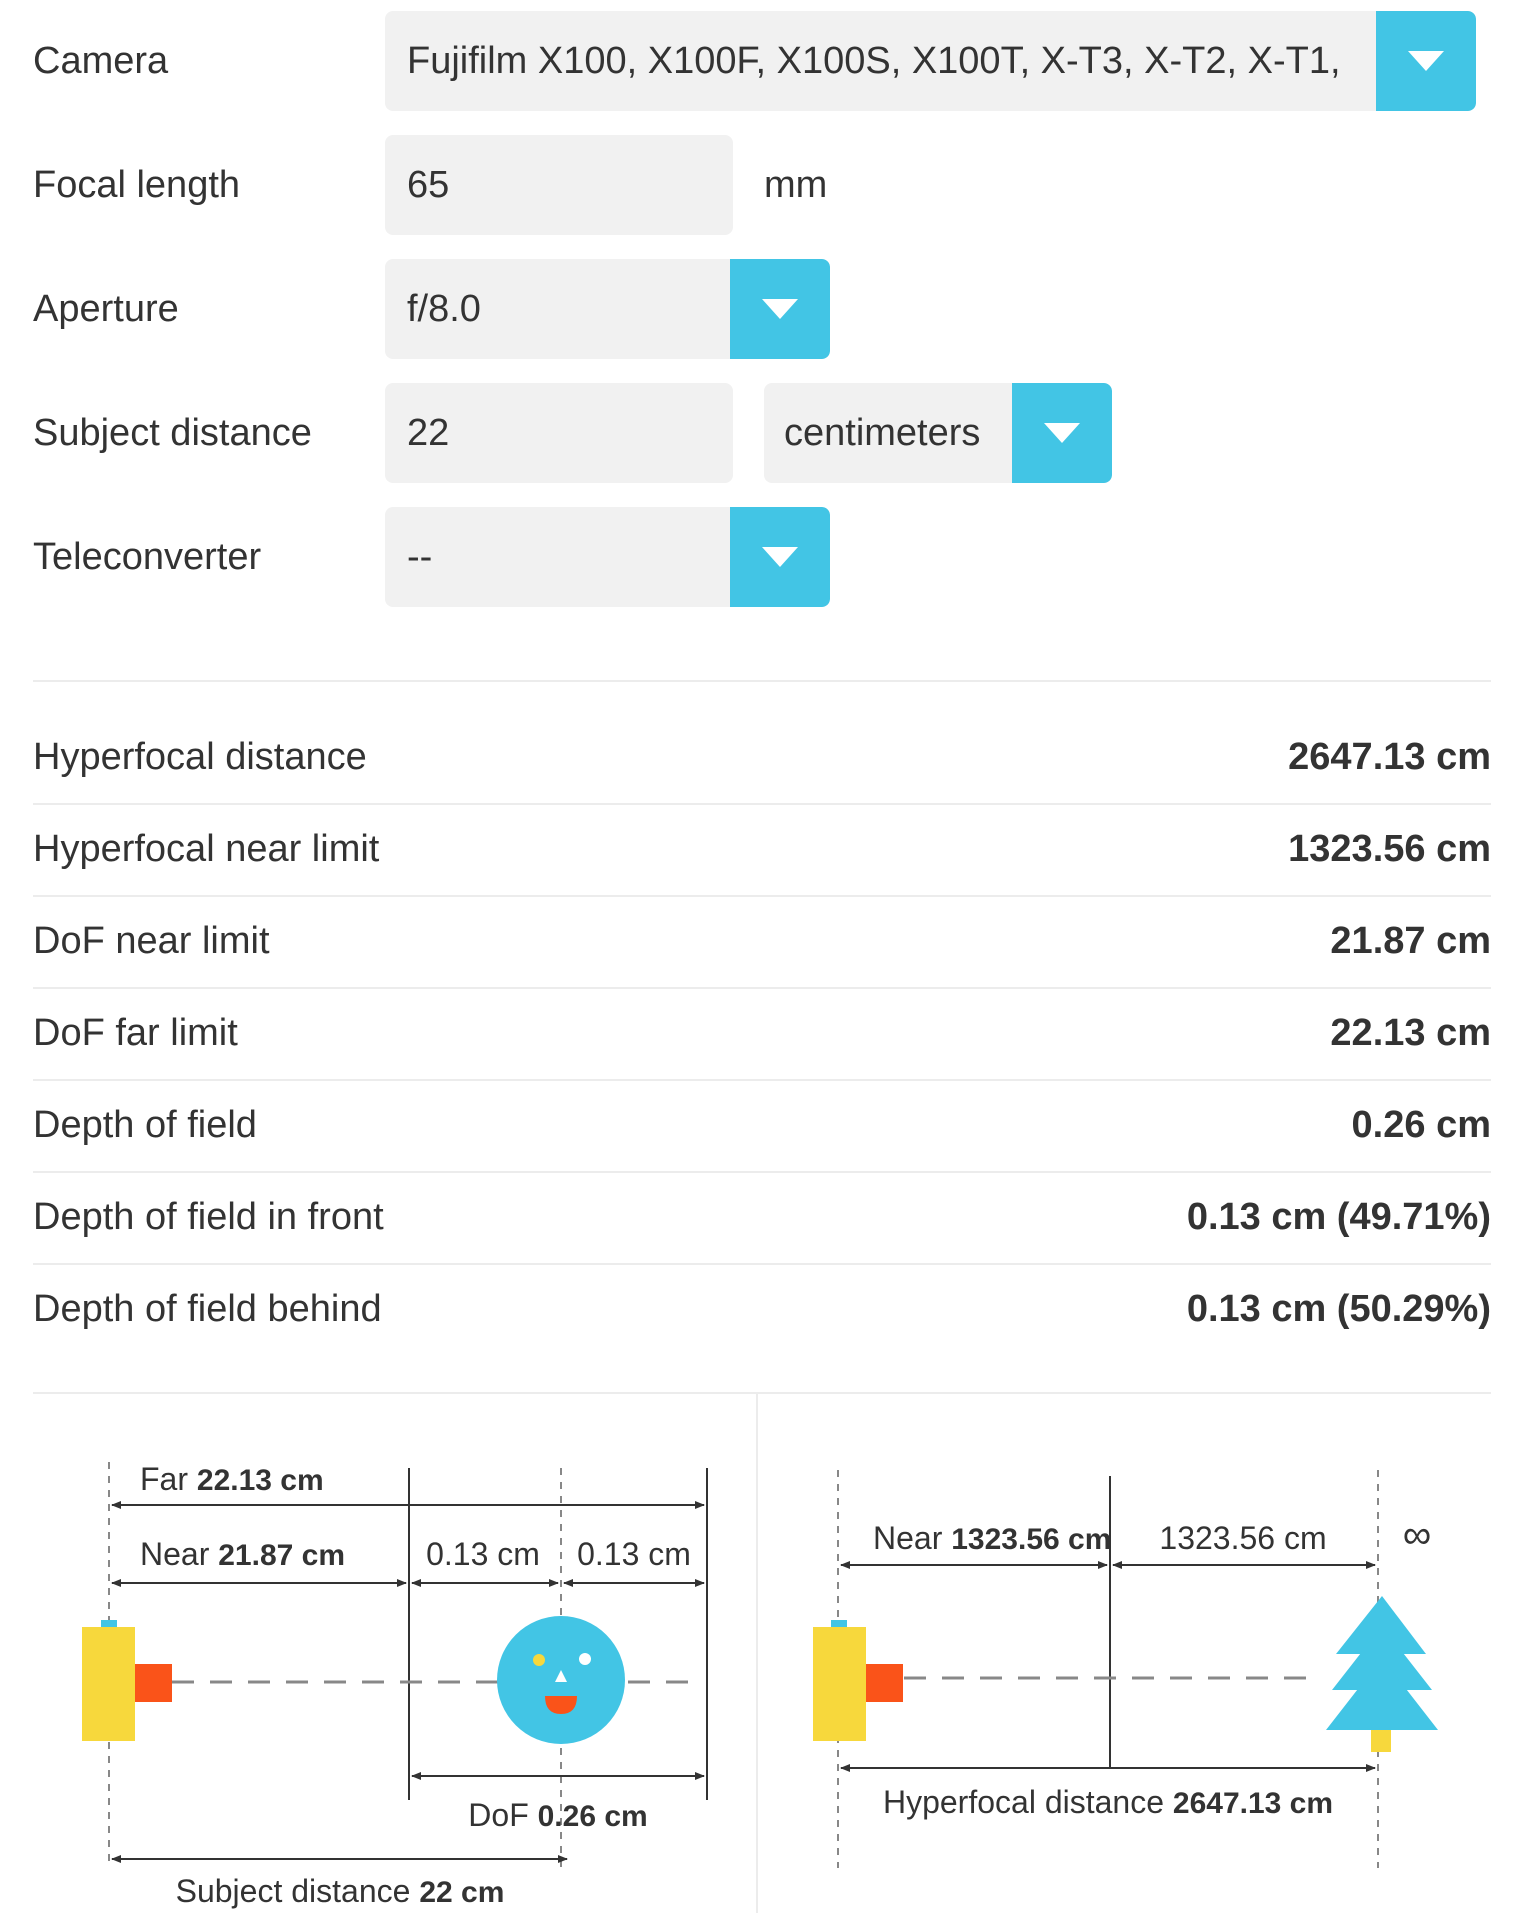 This screenshot has height=1913, width=1514. What do you see at coordinates (340, 1891) in the screenshot?
I see `subject-distance-label: Subject distance 22 cm` at bounding box center [340, 1891].